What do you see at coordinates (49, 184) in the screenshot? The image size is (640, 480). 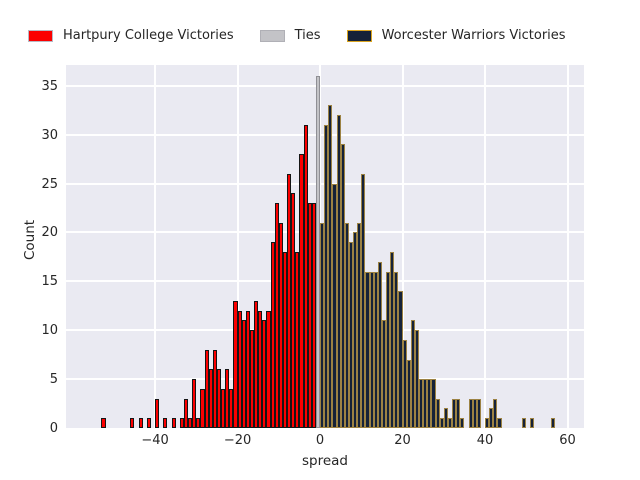 I see `y-tick-label: 25` at bounding box center [49, 184].